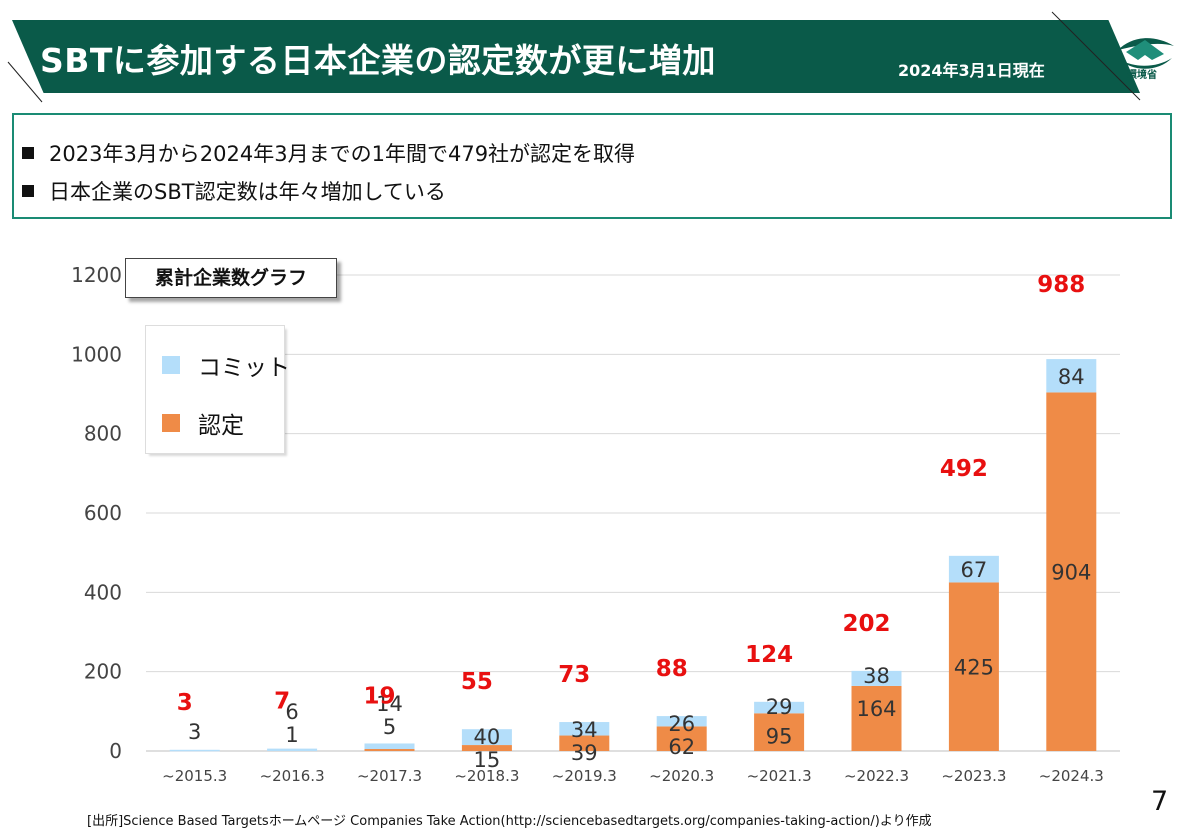  Describe the element at coordinates (779, 736) in the screenshot. I see `data-label-certified: 95` at that location.